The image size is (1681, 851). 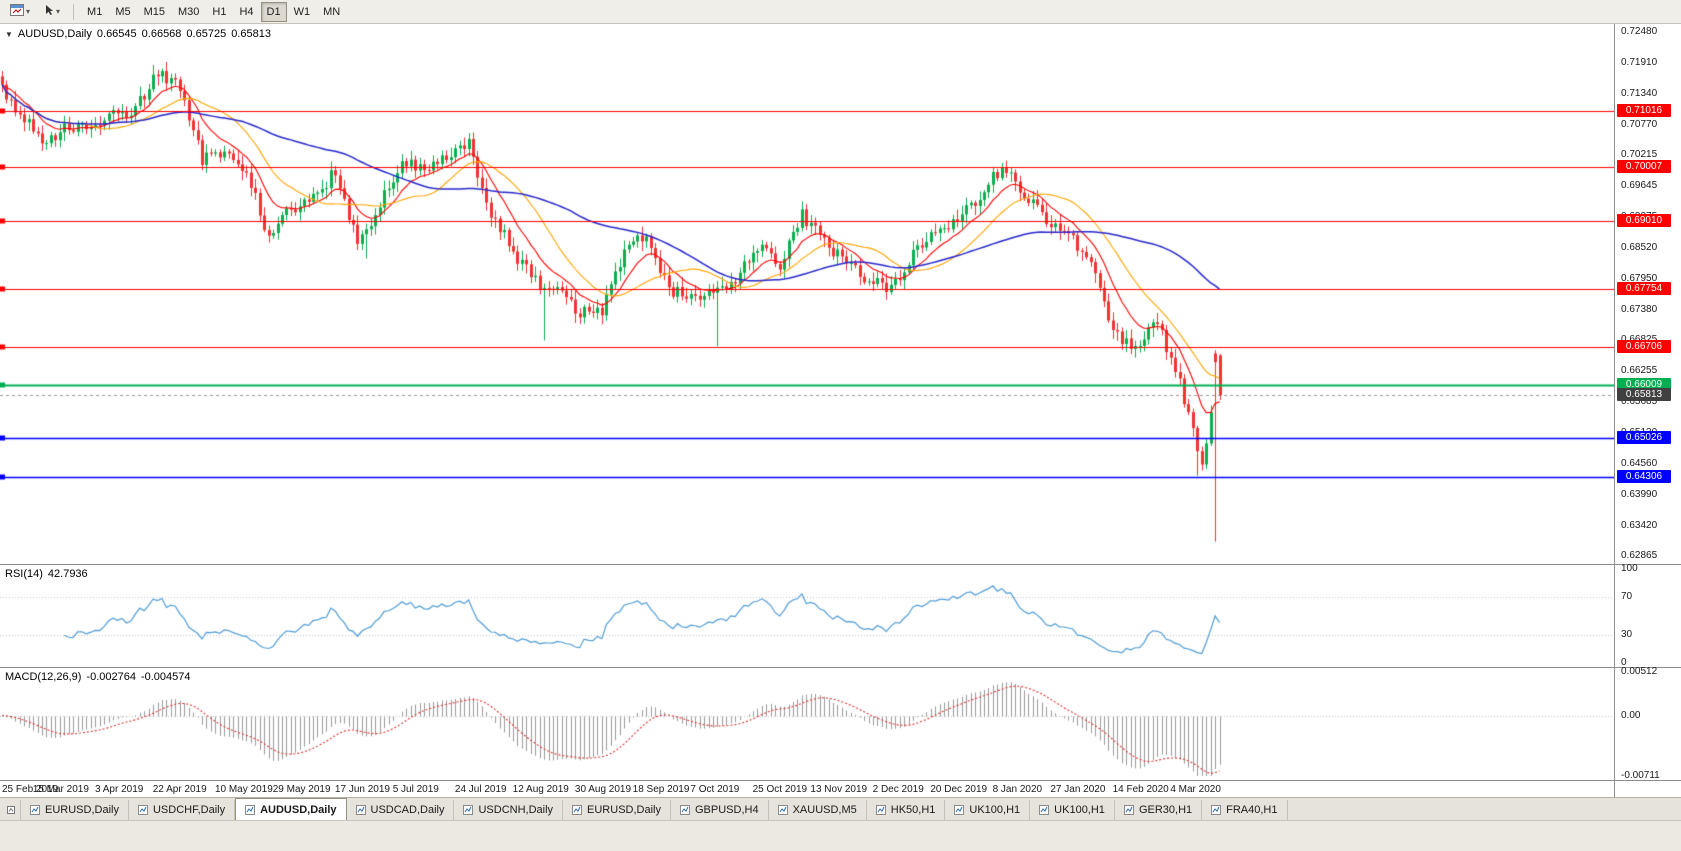 I want to click on timeframe-button-m5: M5, so click(x=122, y=12).